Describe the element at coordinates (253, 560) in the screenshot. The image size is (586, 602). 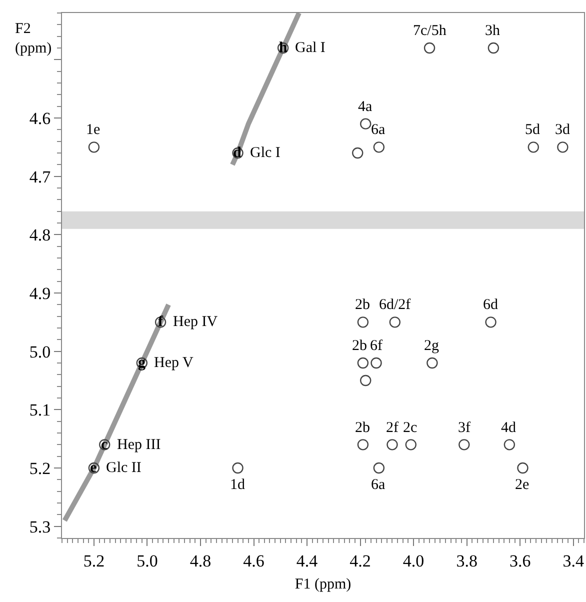
I see `x-tick-label: 4.6` at that location.